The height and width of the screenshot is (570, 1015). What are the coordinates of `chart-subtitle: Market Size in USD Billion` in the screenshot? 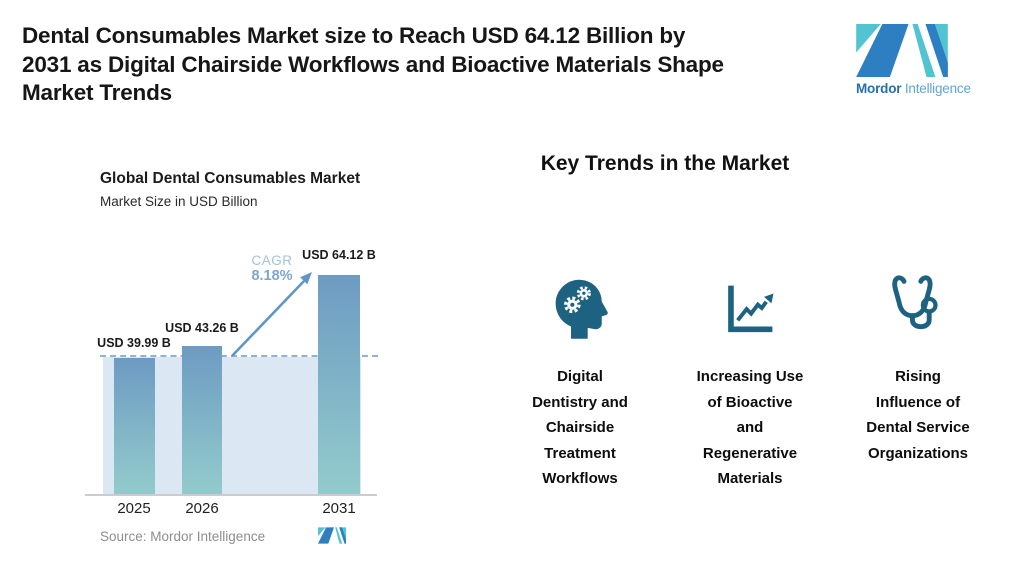 It's located at (179, 201).